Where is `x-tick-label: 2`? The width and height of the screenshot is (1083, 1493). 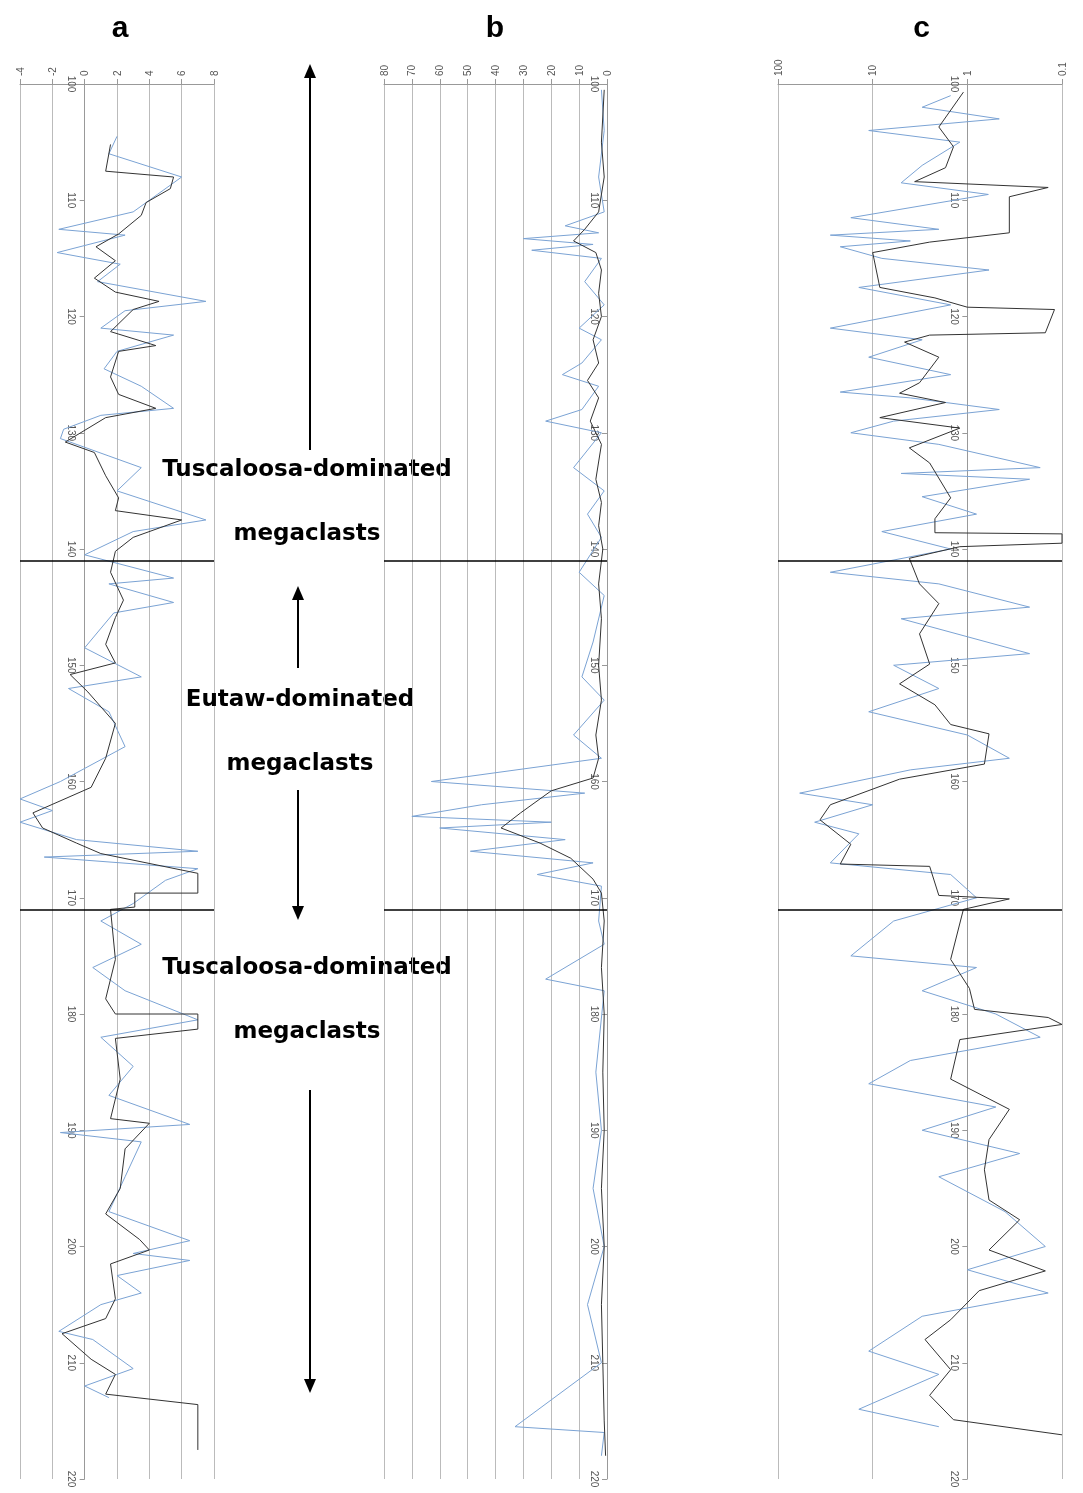
x-tick-label: 2 is located at coordinates (117, 73).